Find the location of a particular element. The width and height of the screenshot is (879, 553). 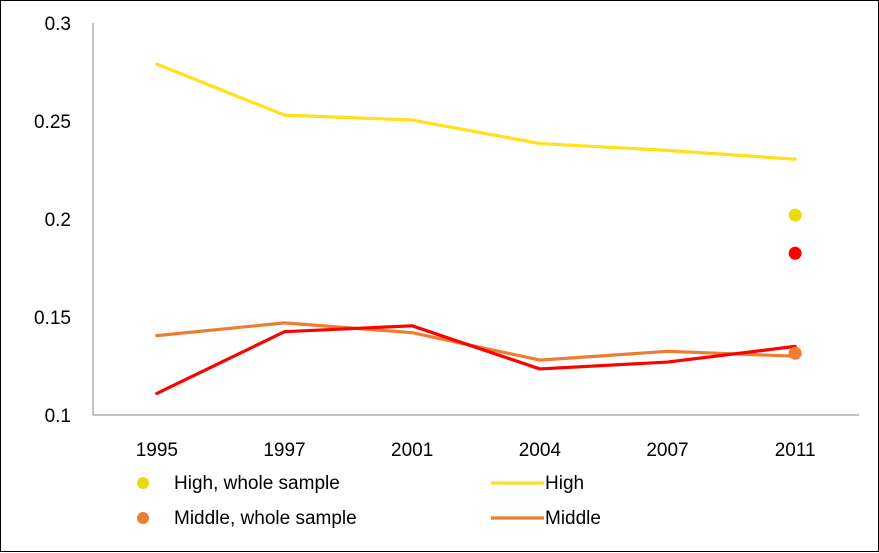

y-tick-labels: 0.1 0.15 0.2 0.25 0.3 is located at coordinates (52, 220).